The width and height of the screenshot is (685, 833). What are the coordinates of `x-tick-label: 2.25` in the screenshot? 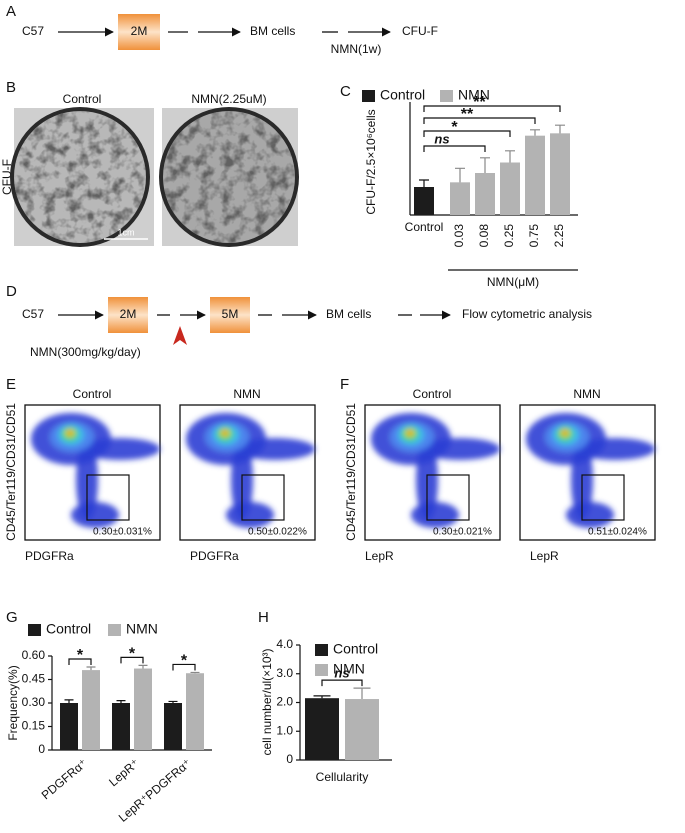 It's located at (559, 236).